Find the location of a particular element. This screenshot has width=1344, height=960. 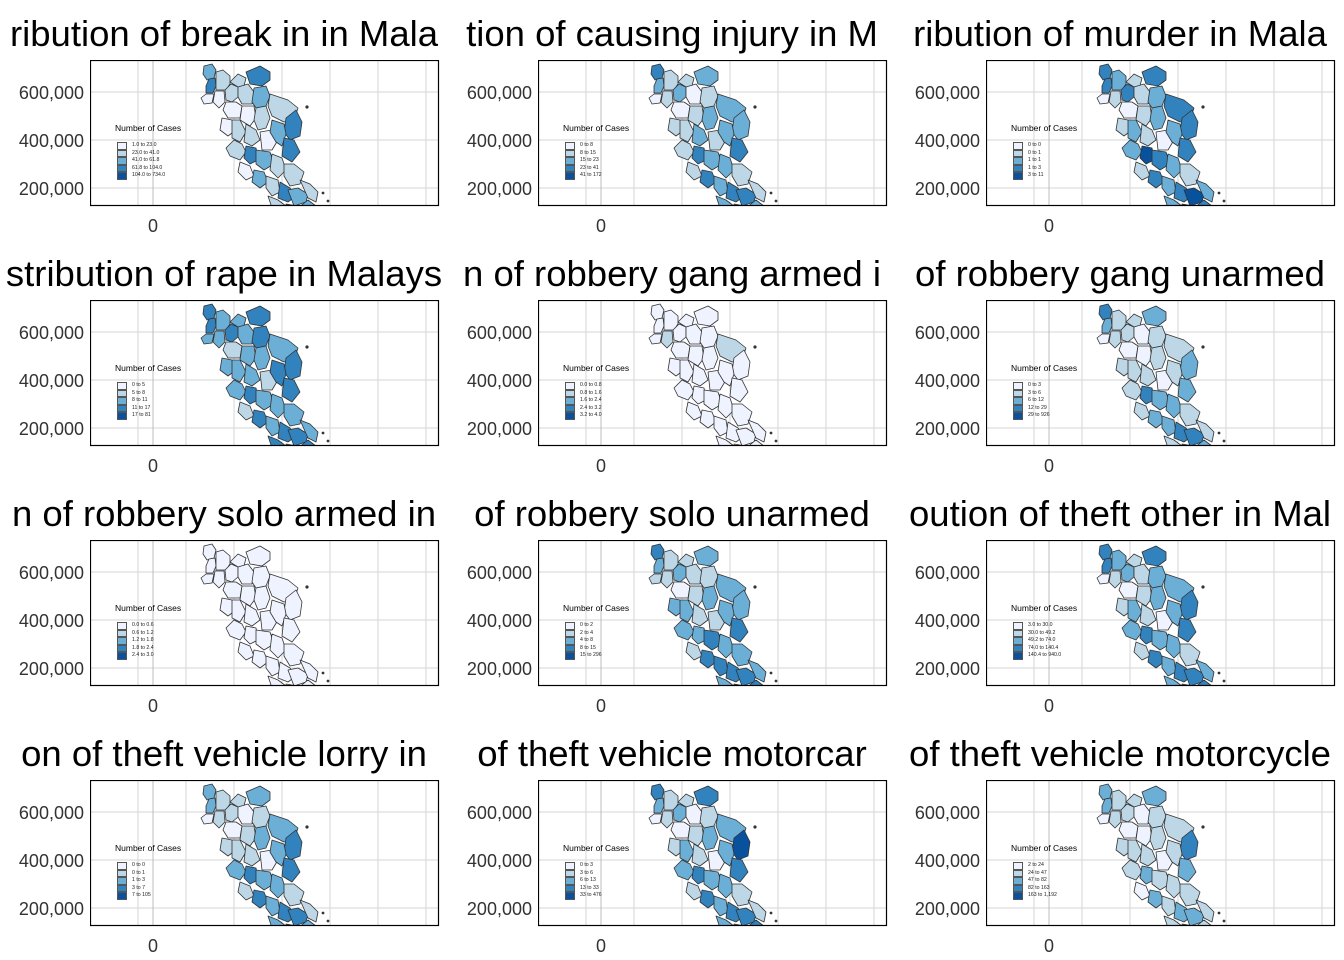

legend-item: 23 to 41 is located at coordinates (596, 168).